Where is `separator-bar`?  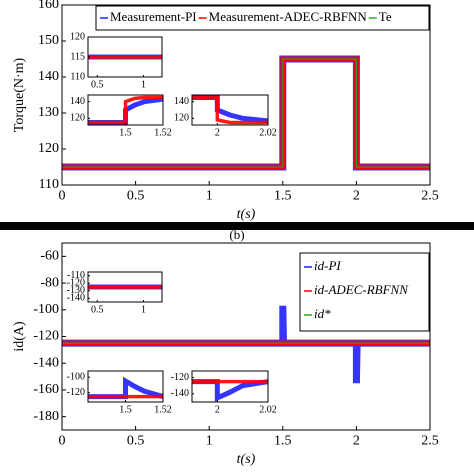 separator-bar is located at coordinates (237, 226).